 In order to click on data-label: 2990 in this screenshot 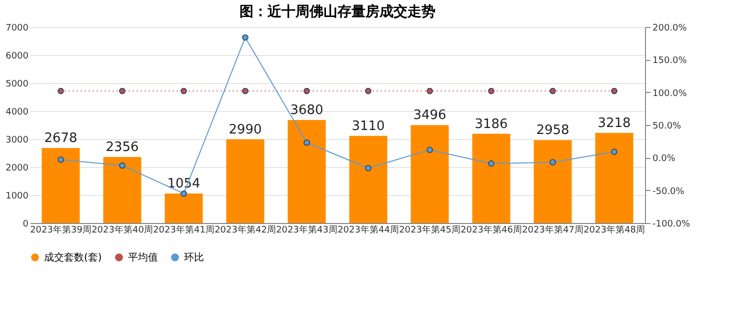, I will do `click(245, 130)`.